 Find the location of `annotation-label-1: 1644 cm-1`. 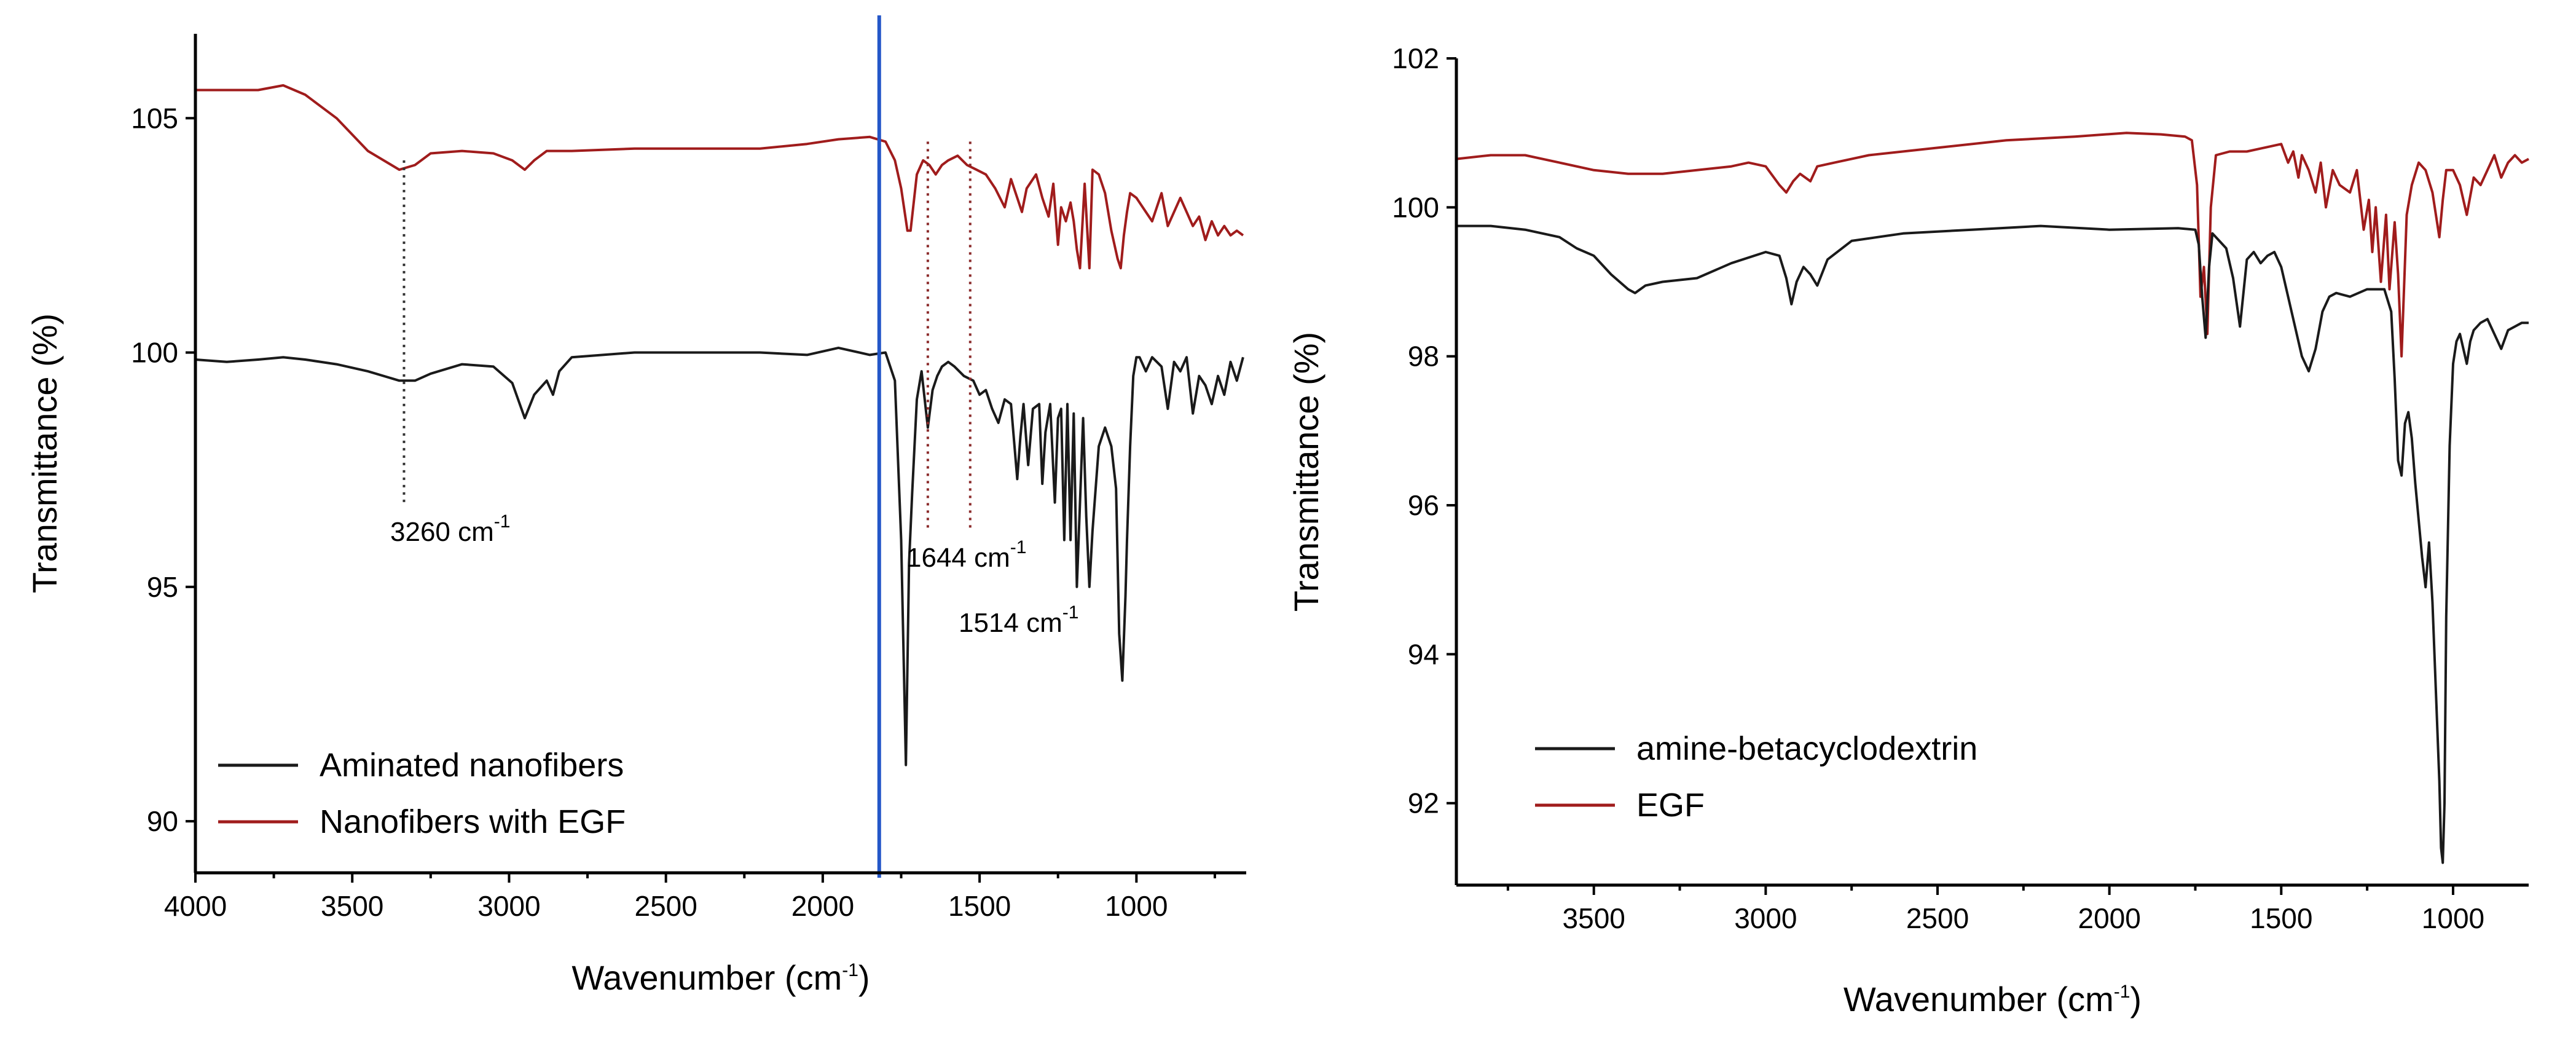

annotation-label-1: 1644 cm-1 is located at coordinates (966, 555).